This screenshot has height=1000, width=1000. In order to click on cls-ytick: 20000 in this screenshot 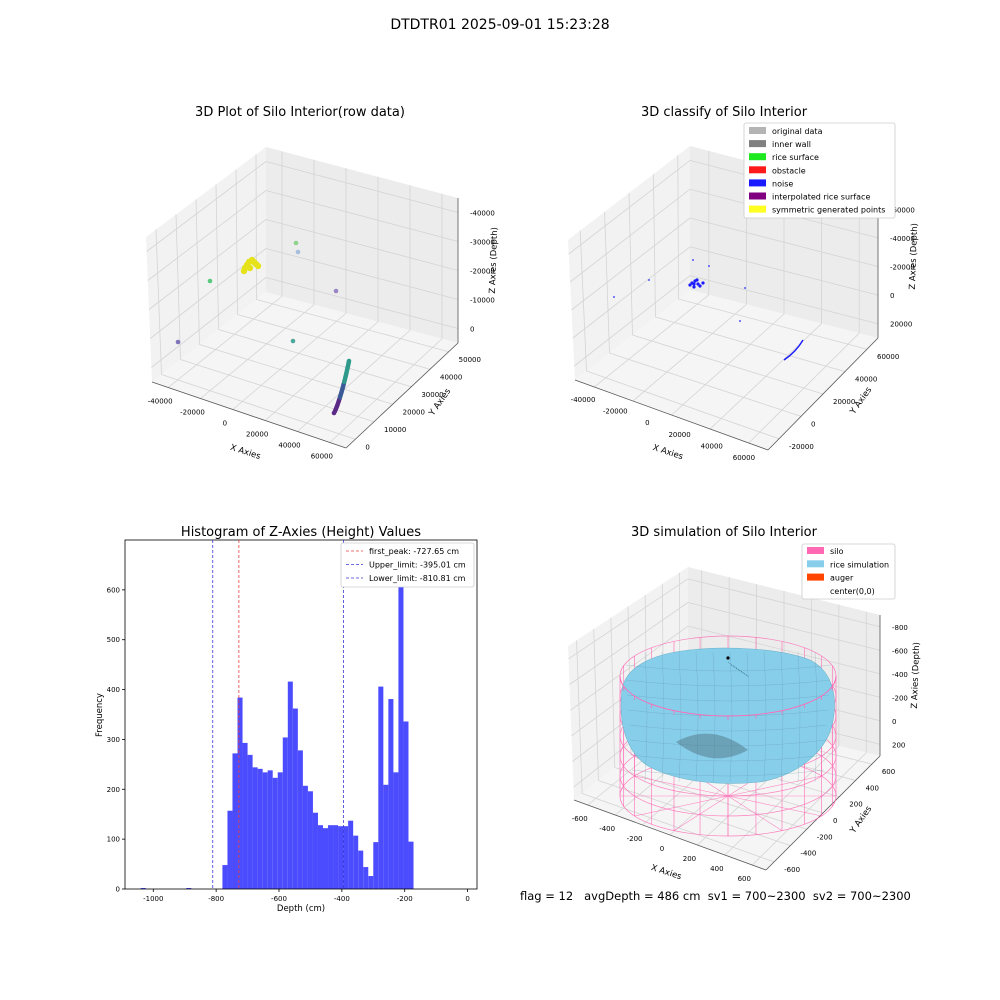, I will do `click(844, 402)`.